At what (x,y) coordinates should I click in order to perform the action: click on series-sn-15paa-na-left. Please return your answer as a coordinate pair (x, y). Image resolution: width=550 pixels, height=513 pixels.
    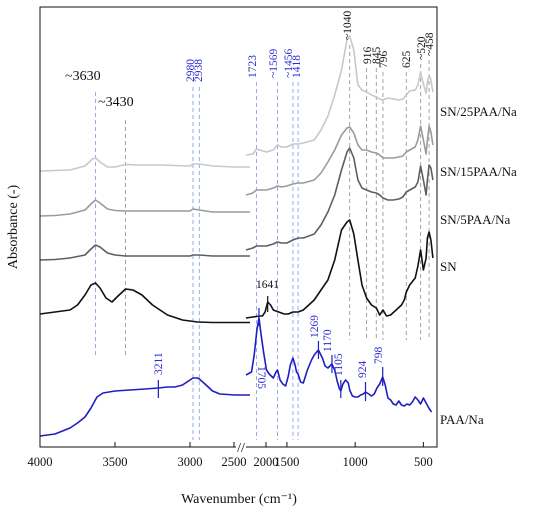
    Looking at the image, I should click on (144, 208).